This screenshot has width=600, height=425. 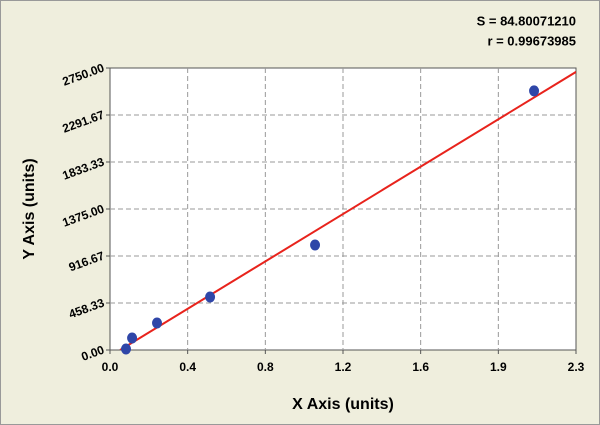 What do you see at coordinates (526, 20) in the screenshot?
I see `annotation: S = 84.80071210` at bounding box center [526, 20].